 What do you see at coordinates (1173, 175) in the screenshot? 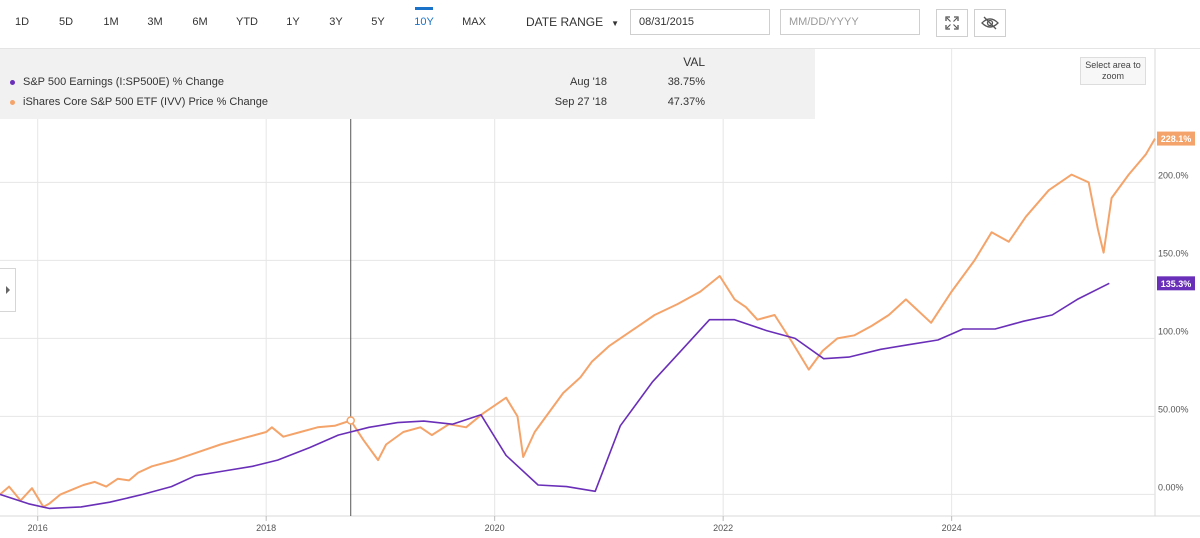
I see `y-tick-label: 200.0%` at bounding box center [1173, 175].